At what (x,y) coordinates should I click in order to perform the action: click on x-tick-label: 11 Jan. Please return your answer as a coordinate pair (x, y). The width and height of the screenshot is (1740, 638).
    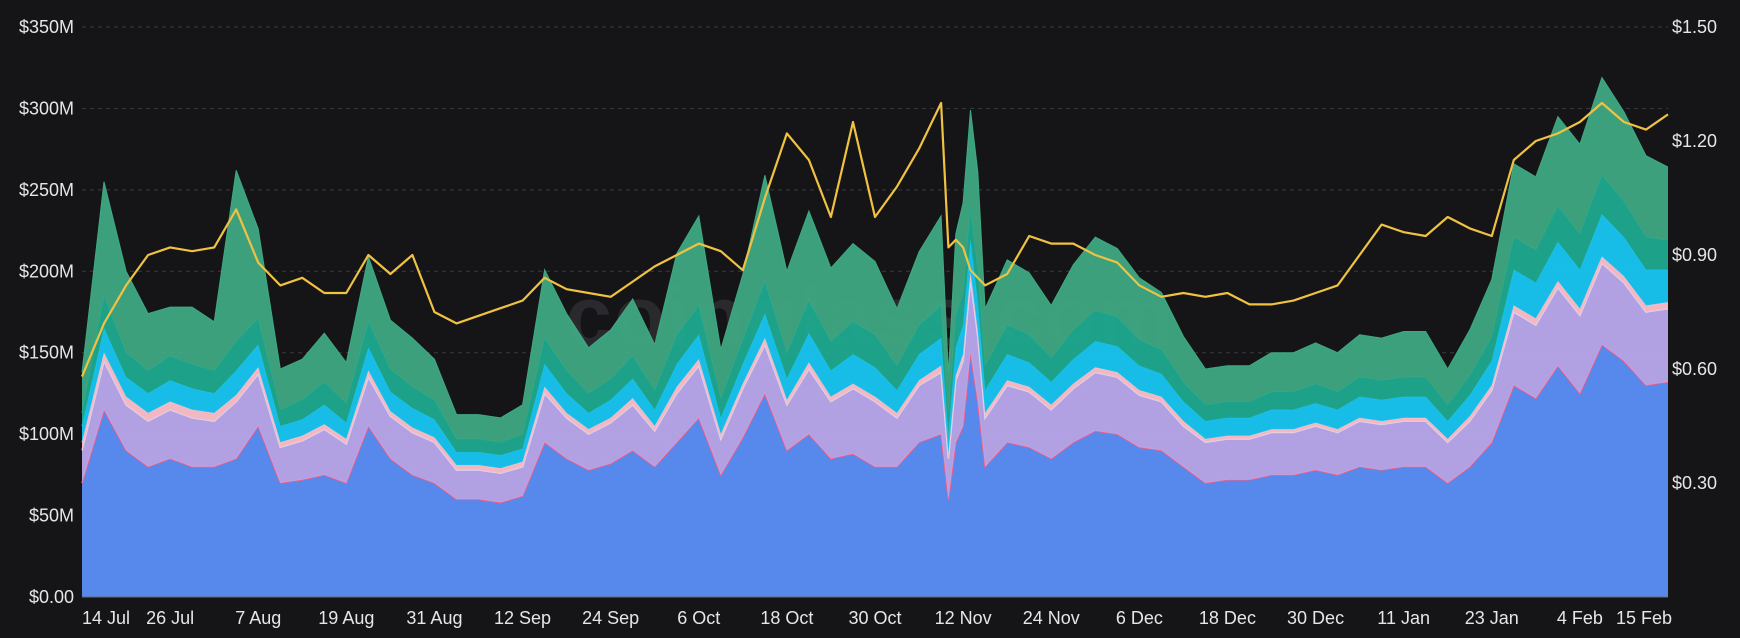
    Looking at the image, I should click on (1403, 618).